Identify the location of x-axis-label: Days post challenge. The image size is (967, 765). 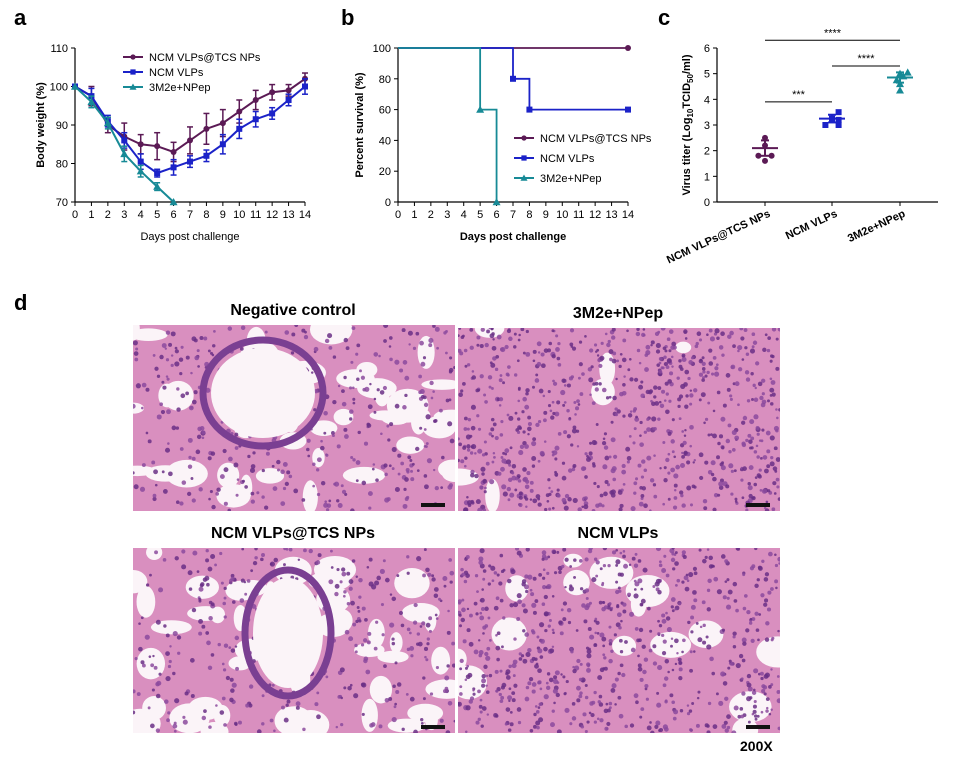
(513, 237).